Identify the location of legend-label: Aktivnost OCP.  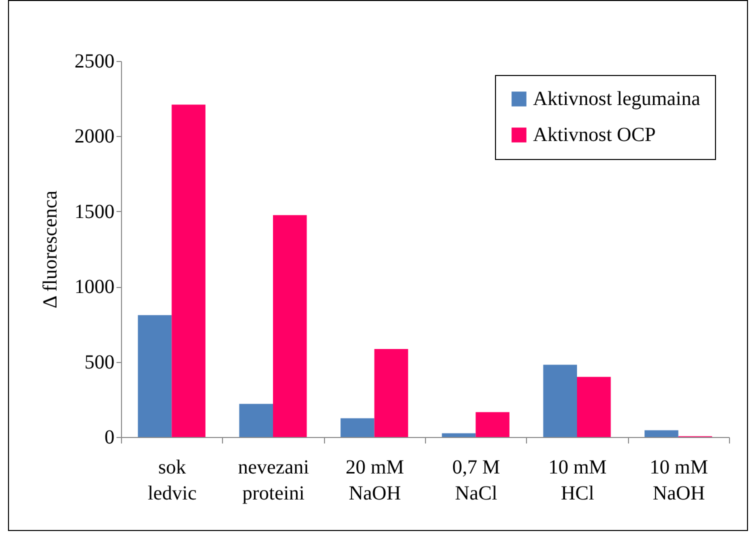
(594, 135).